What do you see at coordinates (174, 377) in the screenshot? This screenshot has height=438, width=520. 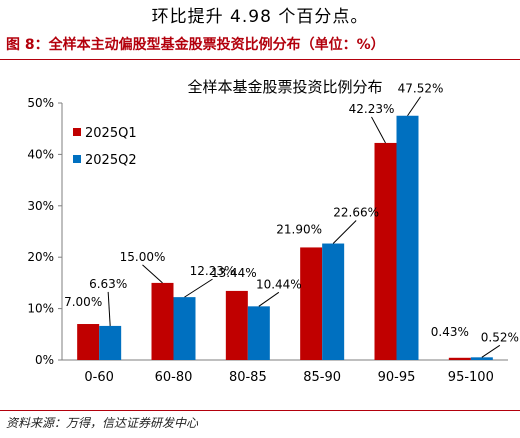 I see `x-tick-label: 60-80` at bounding box center [174, 377].